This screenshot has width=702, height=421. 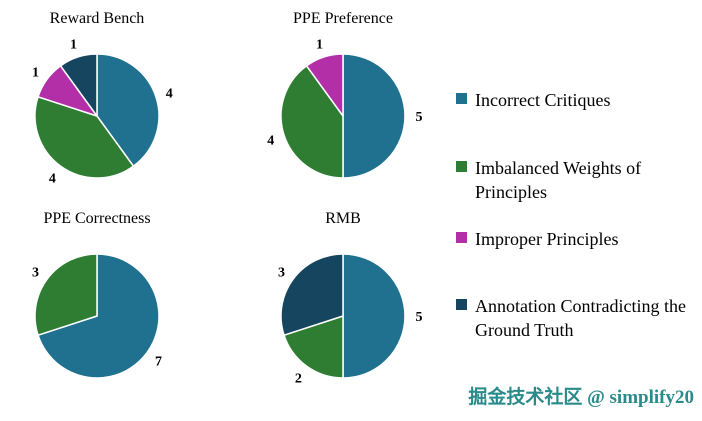 What do you see at coordinates (461, 166) in the screenshot?
I see `legend-swatch-imbalanced-weights` at bounding box center [461, 166].